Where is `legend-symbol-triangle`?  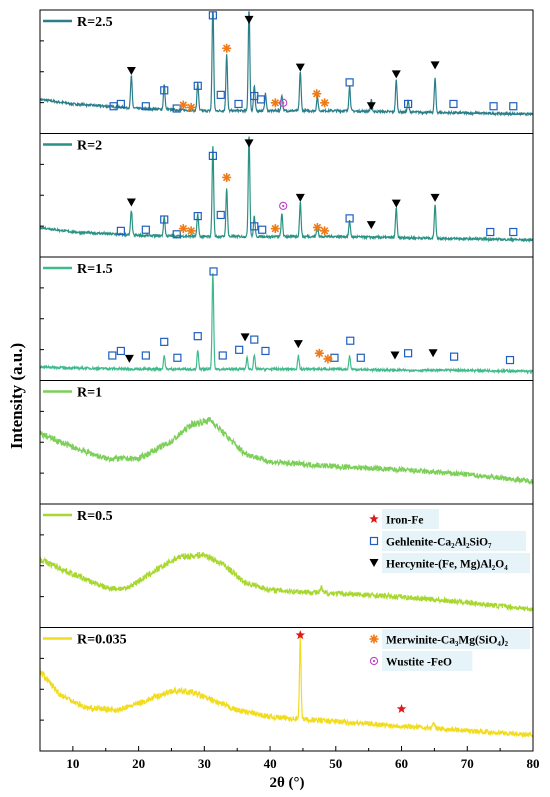
legend-symbol-triangle is located at coordinates (374, 563).